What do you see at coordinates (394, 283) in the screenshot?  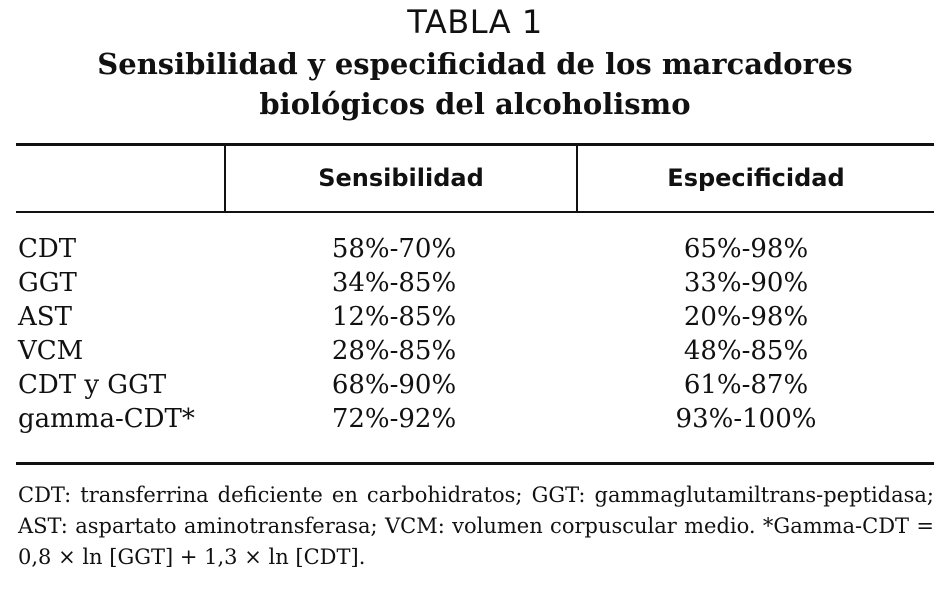 I see `row-sensibilidad: 34%-85%` at bounding box center [394, 283].